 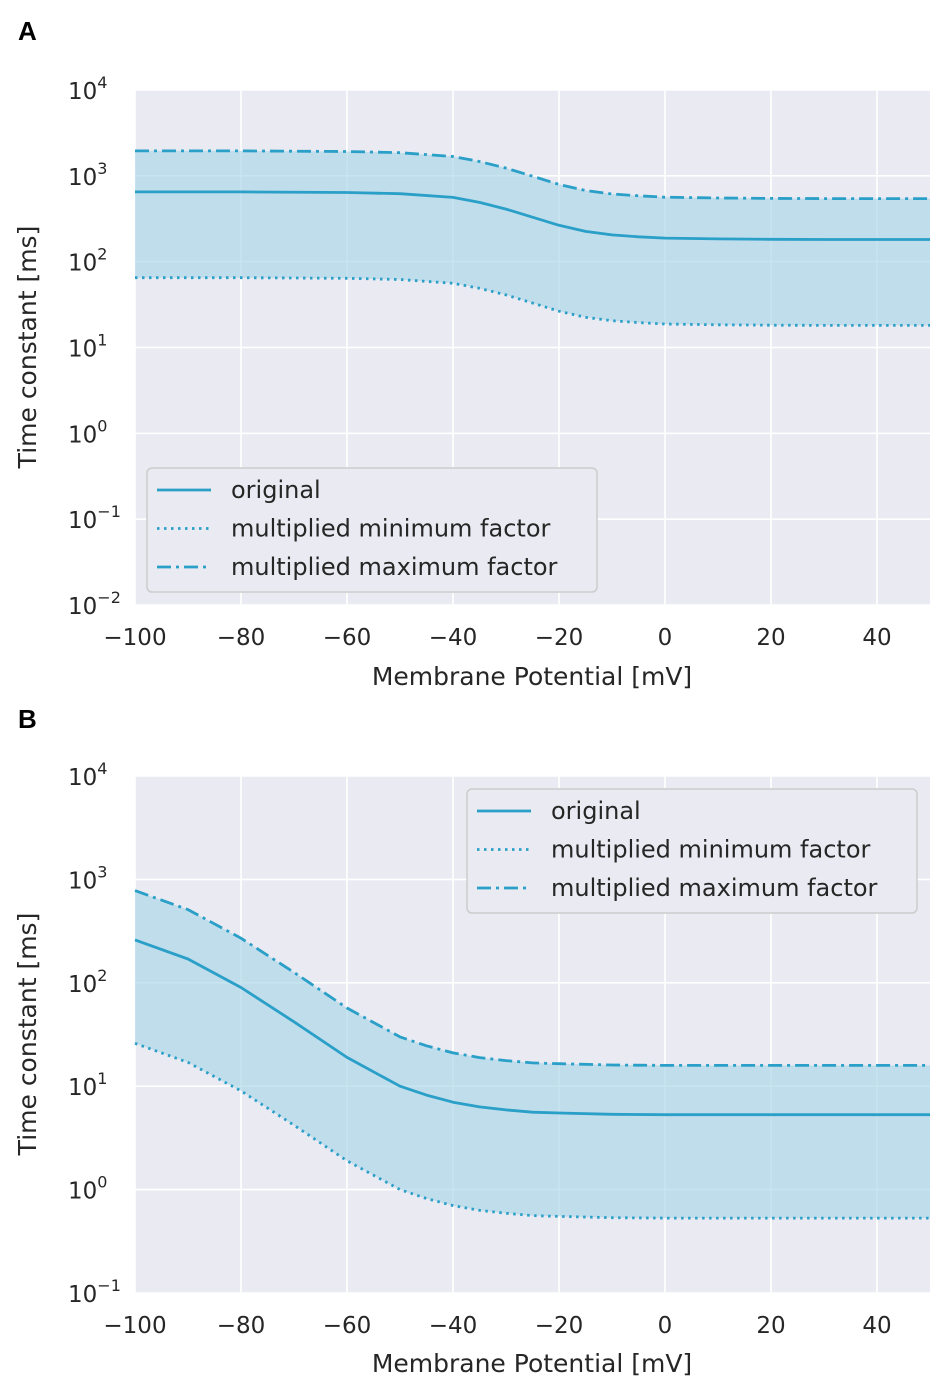 I want to click on x-tick-labels-a: −100 −80 −60 −40 −20 0 20 40, so click(x=497, y=638).